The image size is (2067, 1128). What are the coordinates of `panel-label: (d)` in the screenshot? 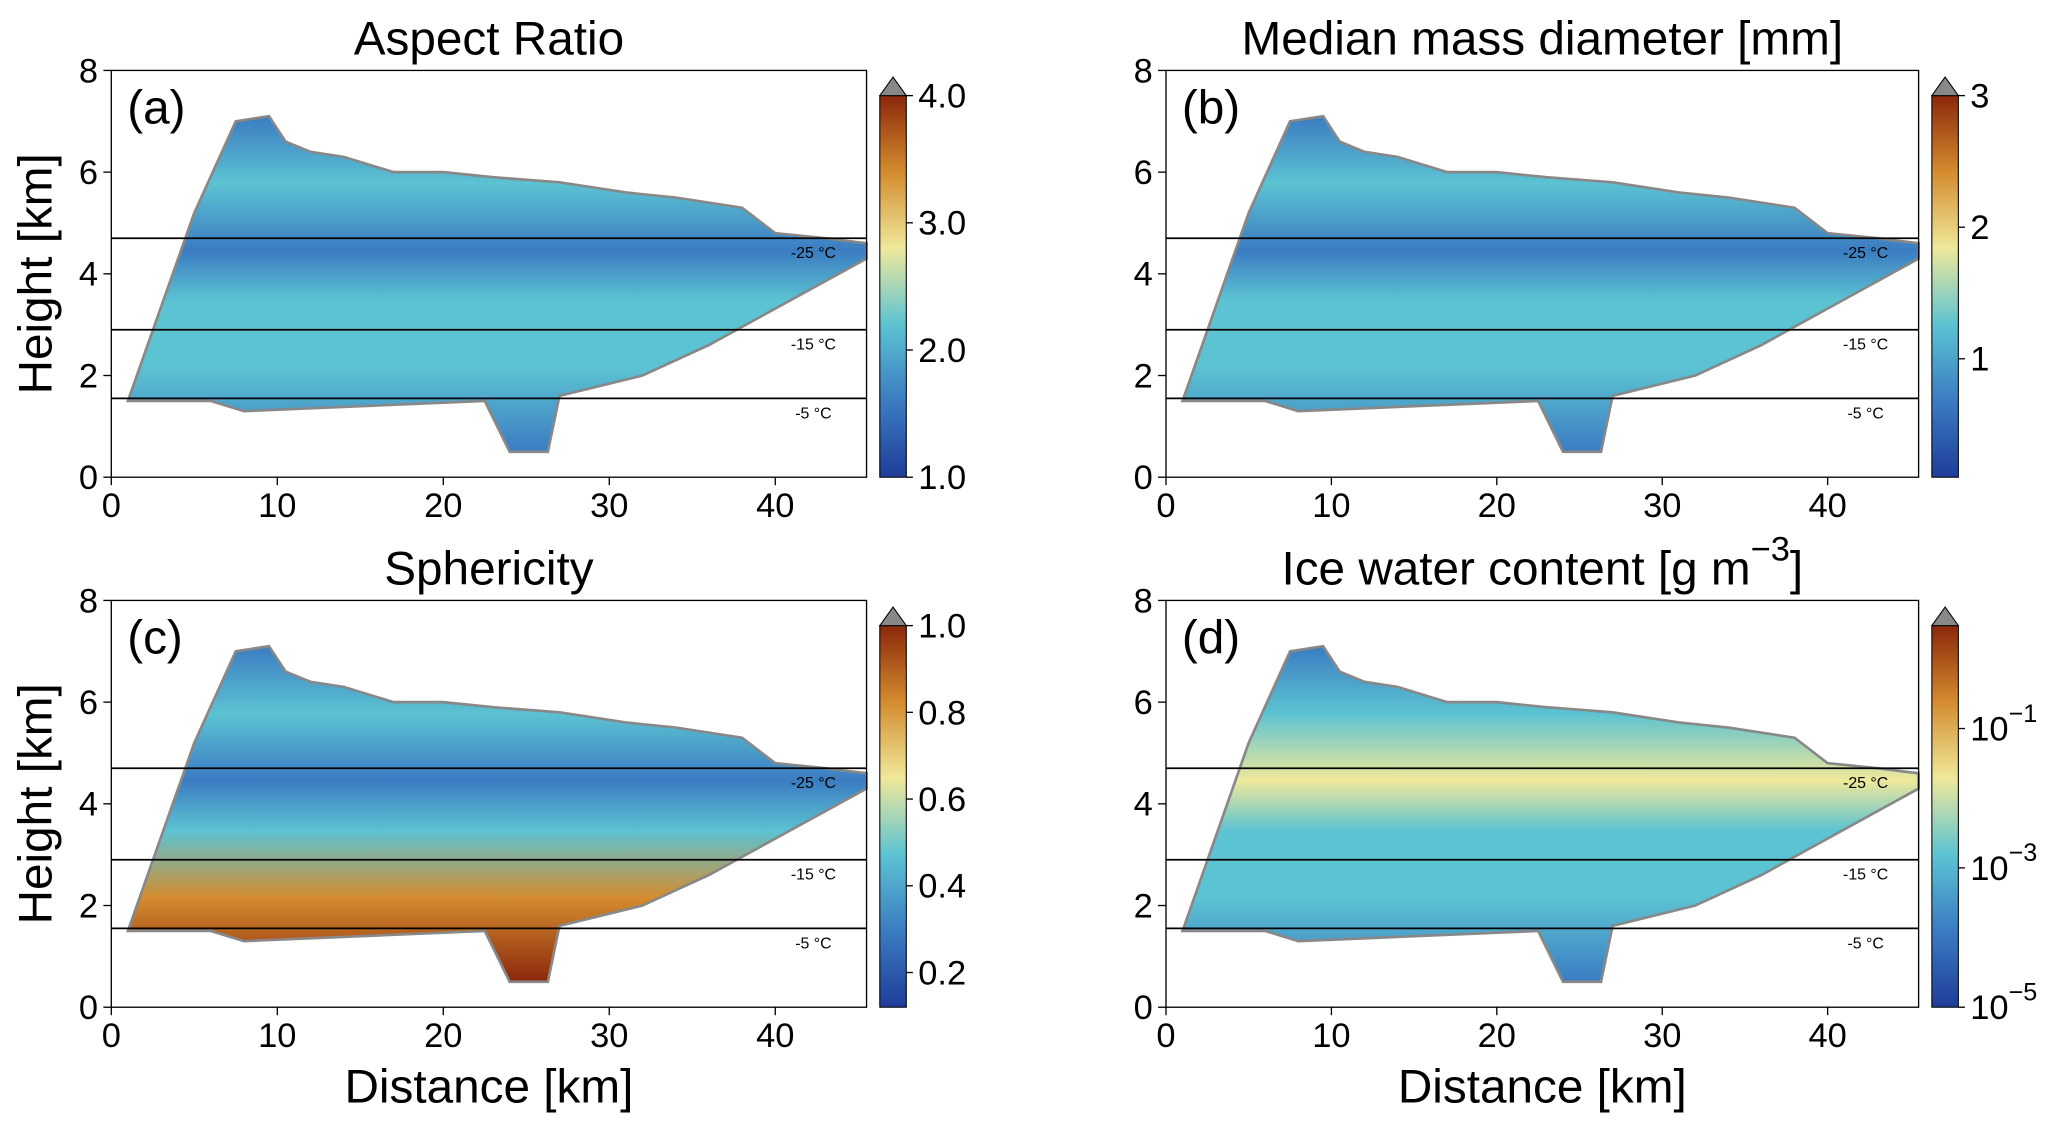 It's located at (1211, 637).